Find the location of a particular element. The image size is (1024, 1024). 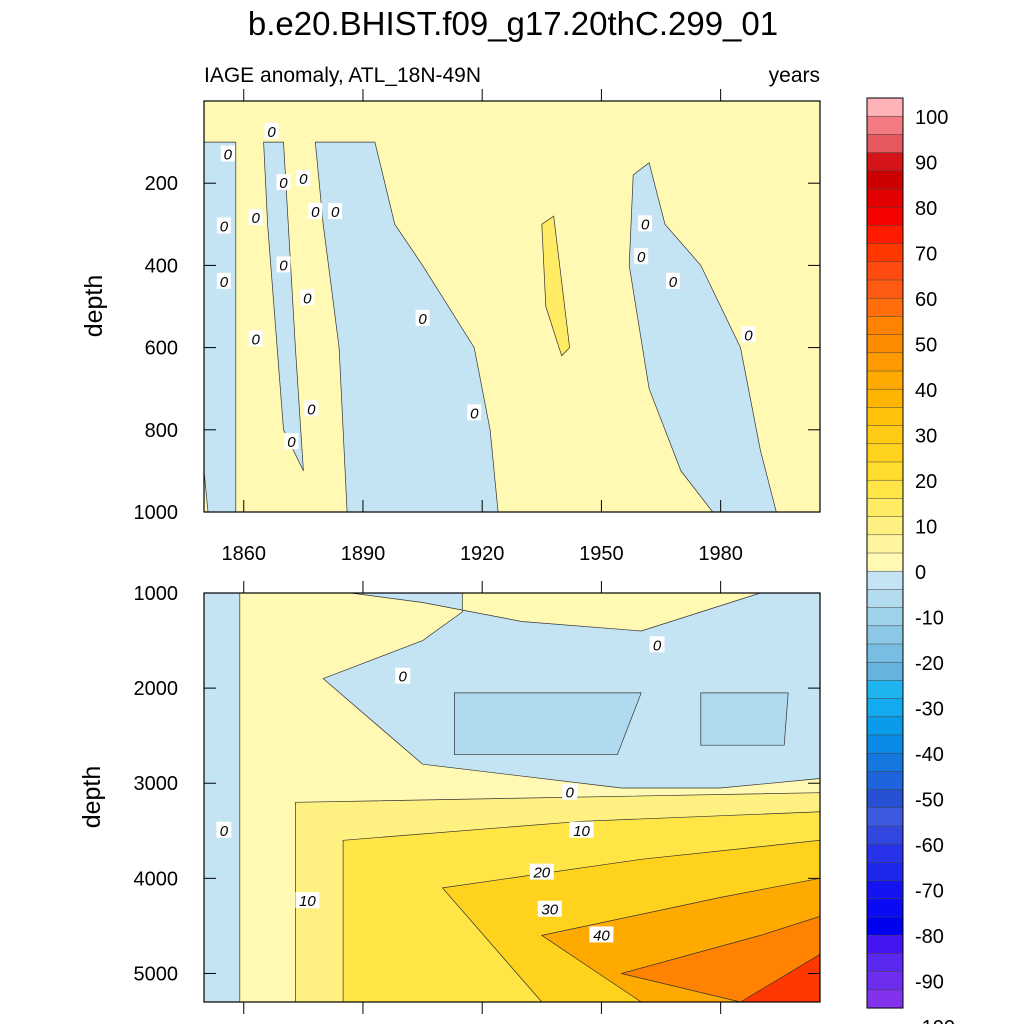

lower-positive-bands is located at coordinates (558, 897).